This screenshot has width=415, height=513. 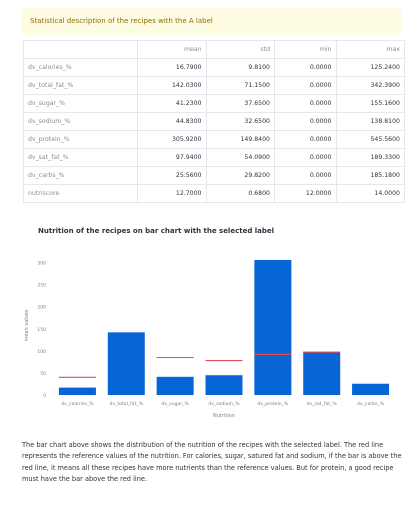 What do you see at coordinates (322, 373) in the screenshot?
I see `bar-dv-sat-fat--` at bounding box center [322, 373].